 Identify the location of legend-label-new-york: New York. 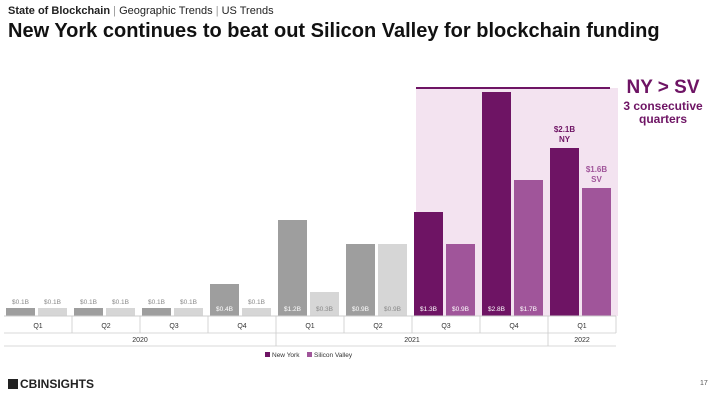
(286, 355).